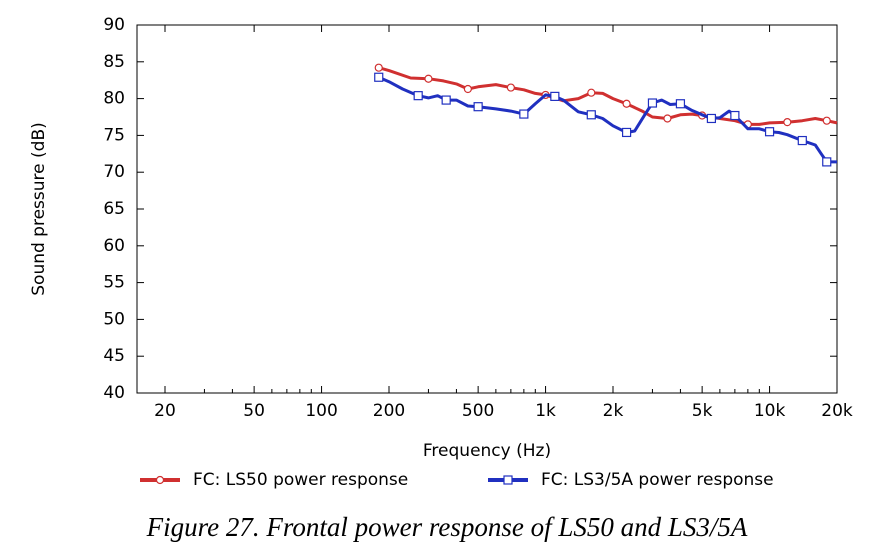 The height and width of the screenshot is (550, 894). I want to click on x-axis-title: Frequency (Hz), so click(487, 451).